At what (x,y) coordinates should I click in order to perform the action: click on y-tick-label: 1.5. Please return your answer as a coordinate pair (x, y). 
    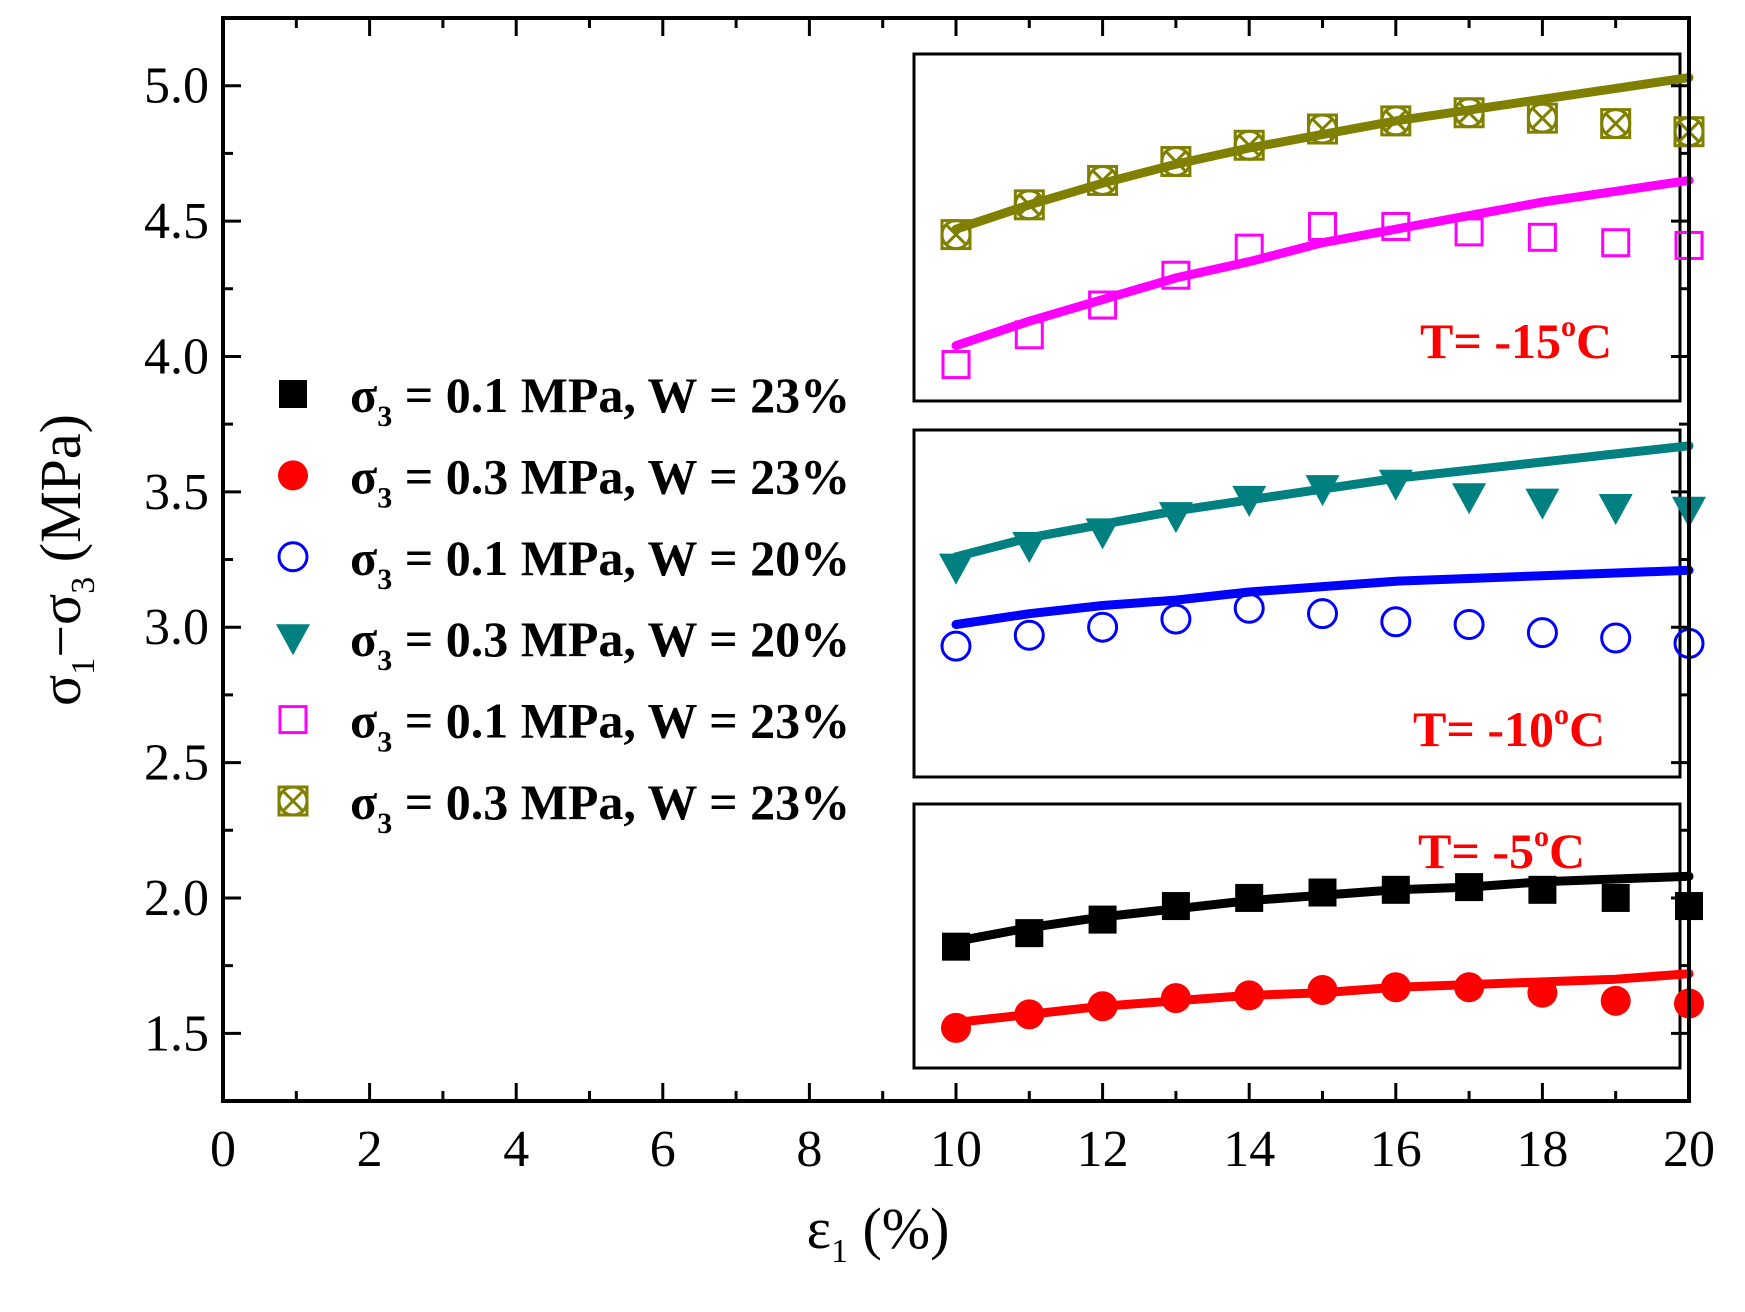
    Looking at the image, I should click on (176, 1033).